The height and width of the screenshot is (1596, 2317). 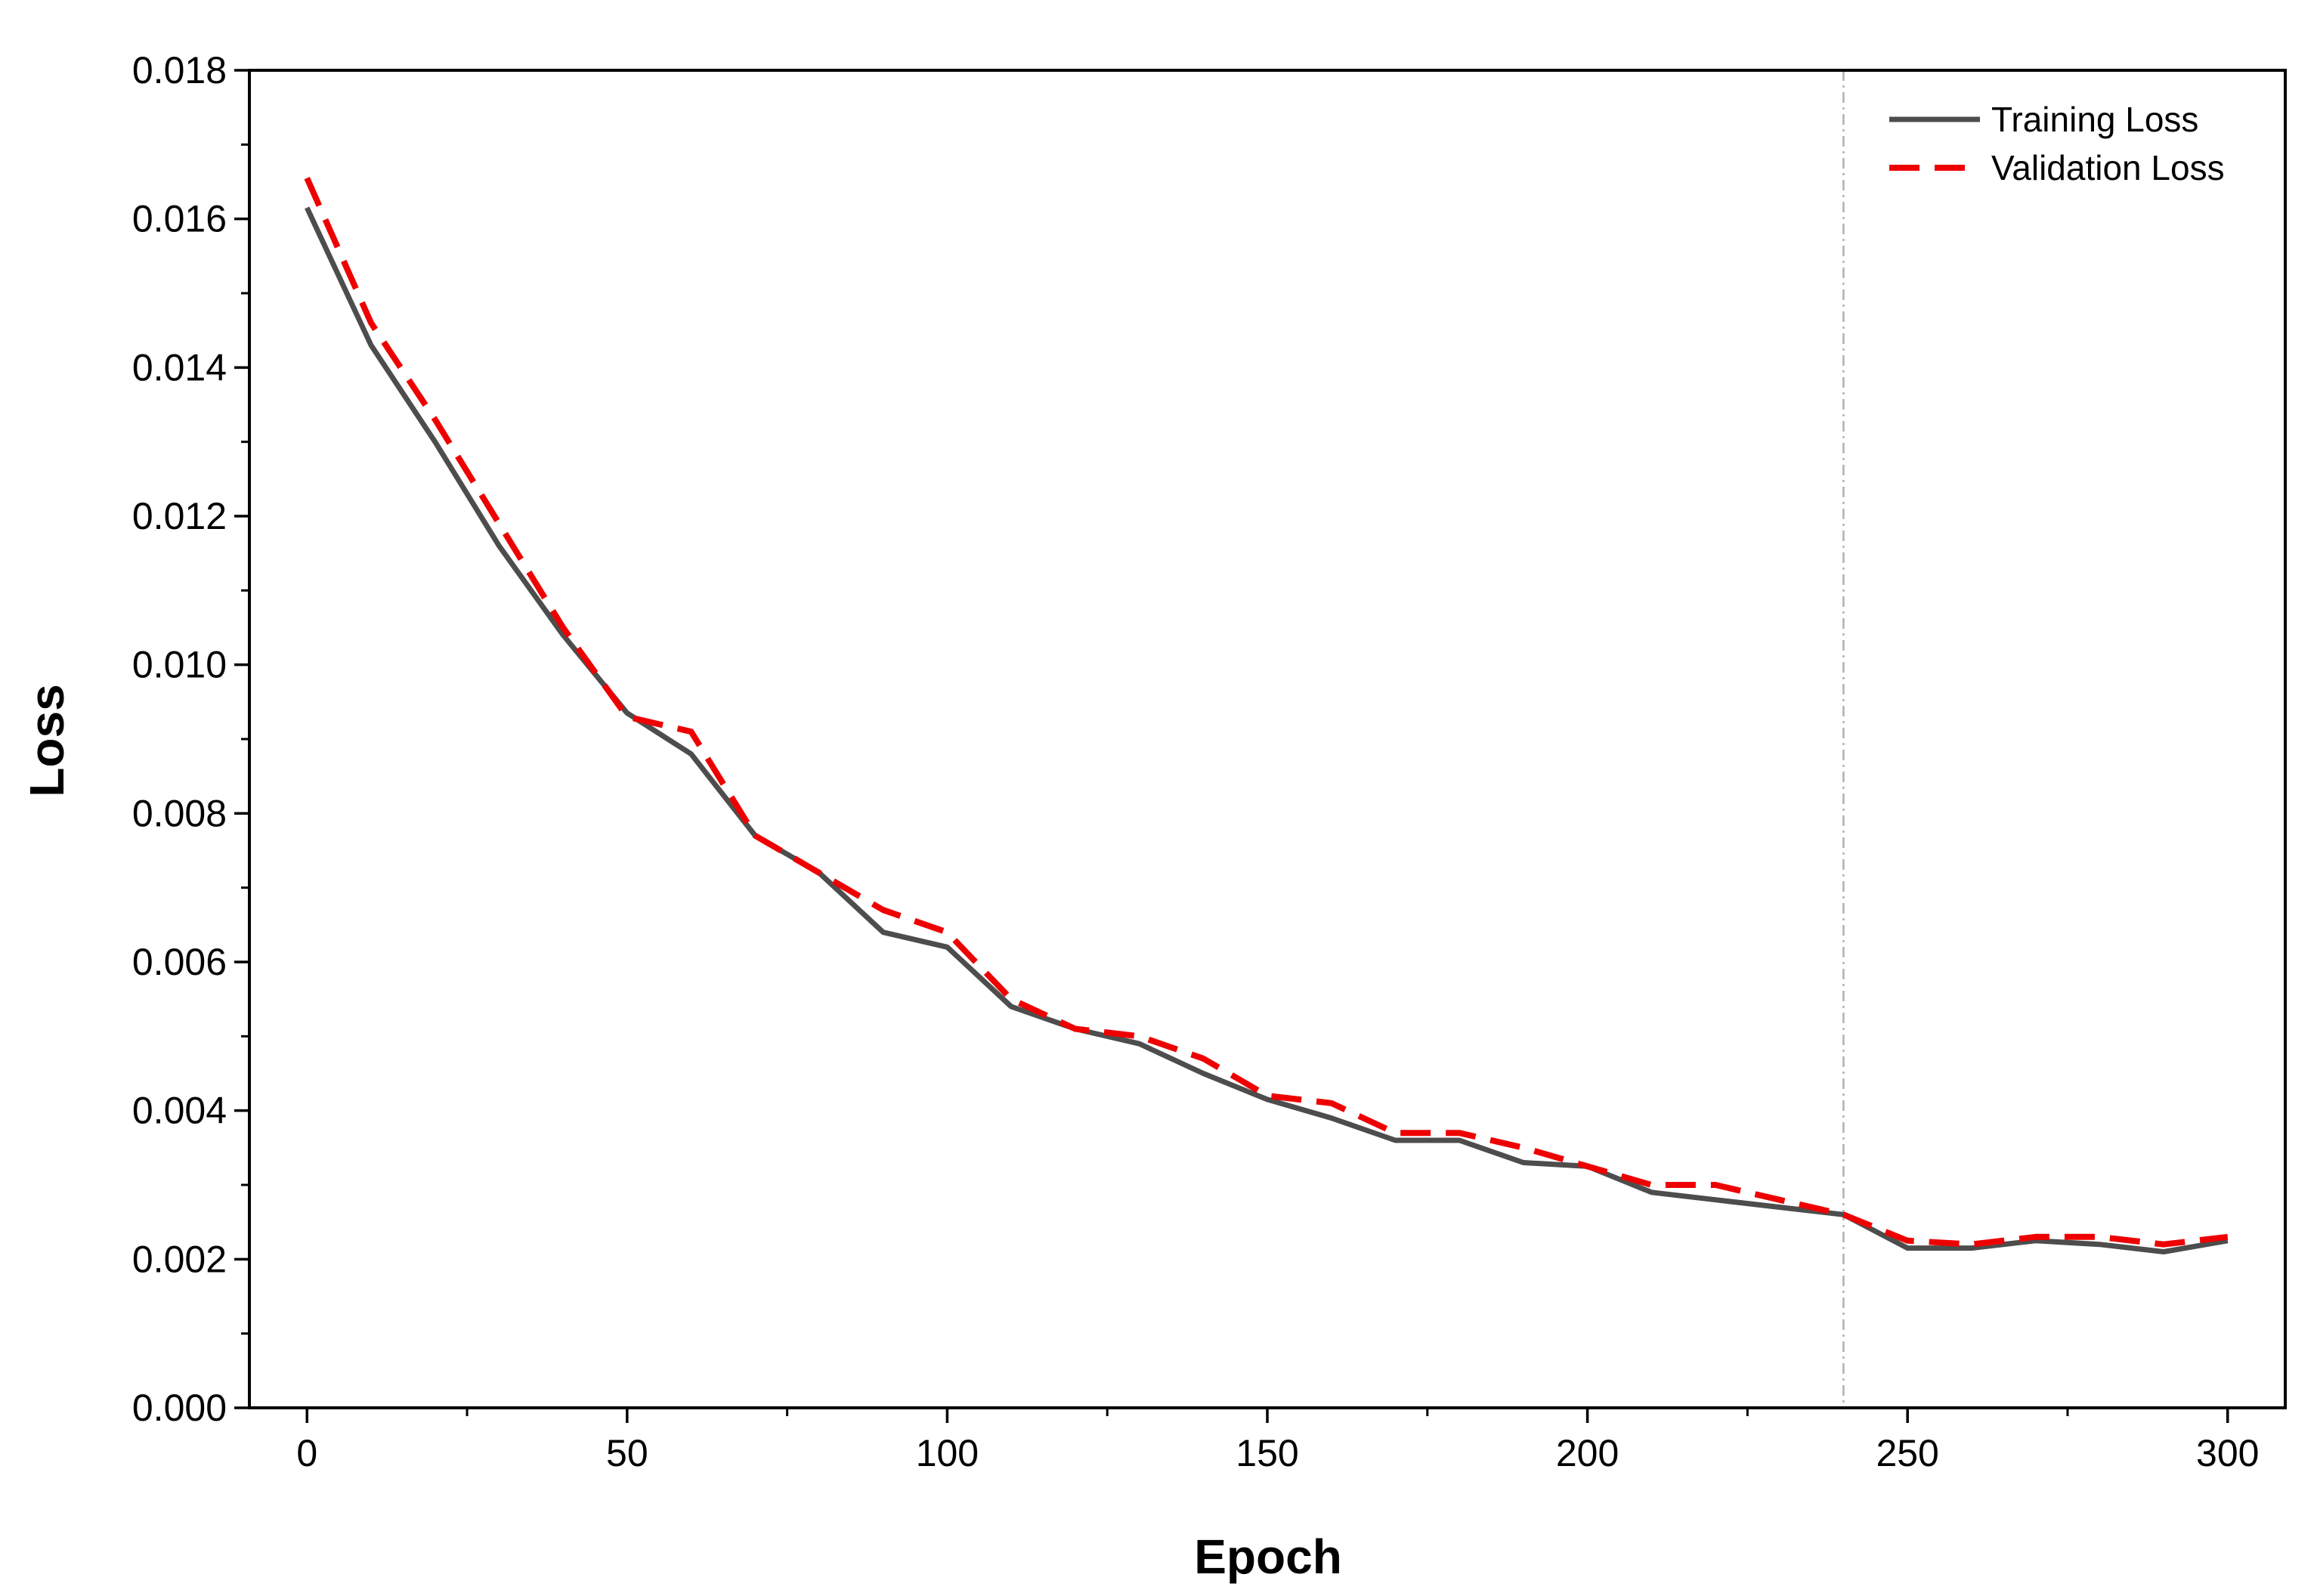 I want to click on x-tick-label: 100, so click(x=948, y=1453).